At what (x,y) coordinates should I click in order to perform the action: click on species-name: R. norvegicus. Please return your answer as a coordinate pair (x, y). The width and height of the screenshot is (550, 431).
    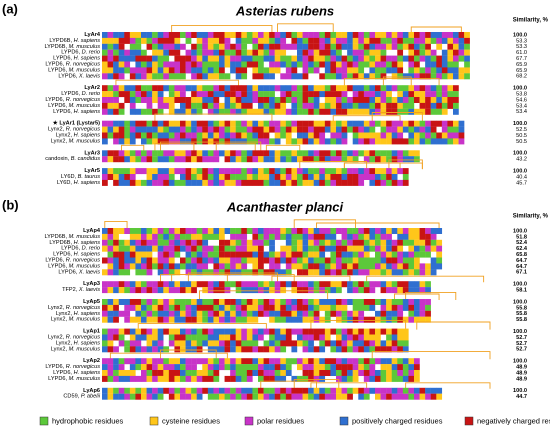
    Looking at the image, I should click on (83, 261).